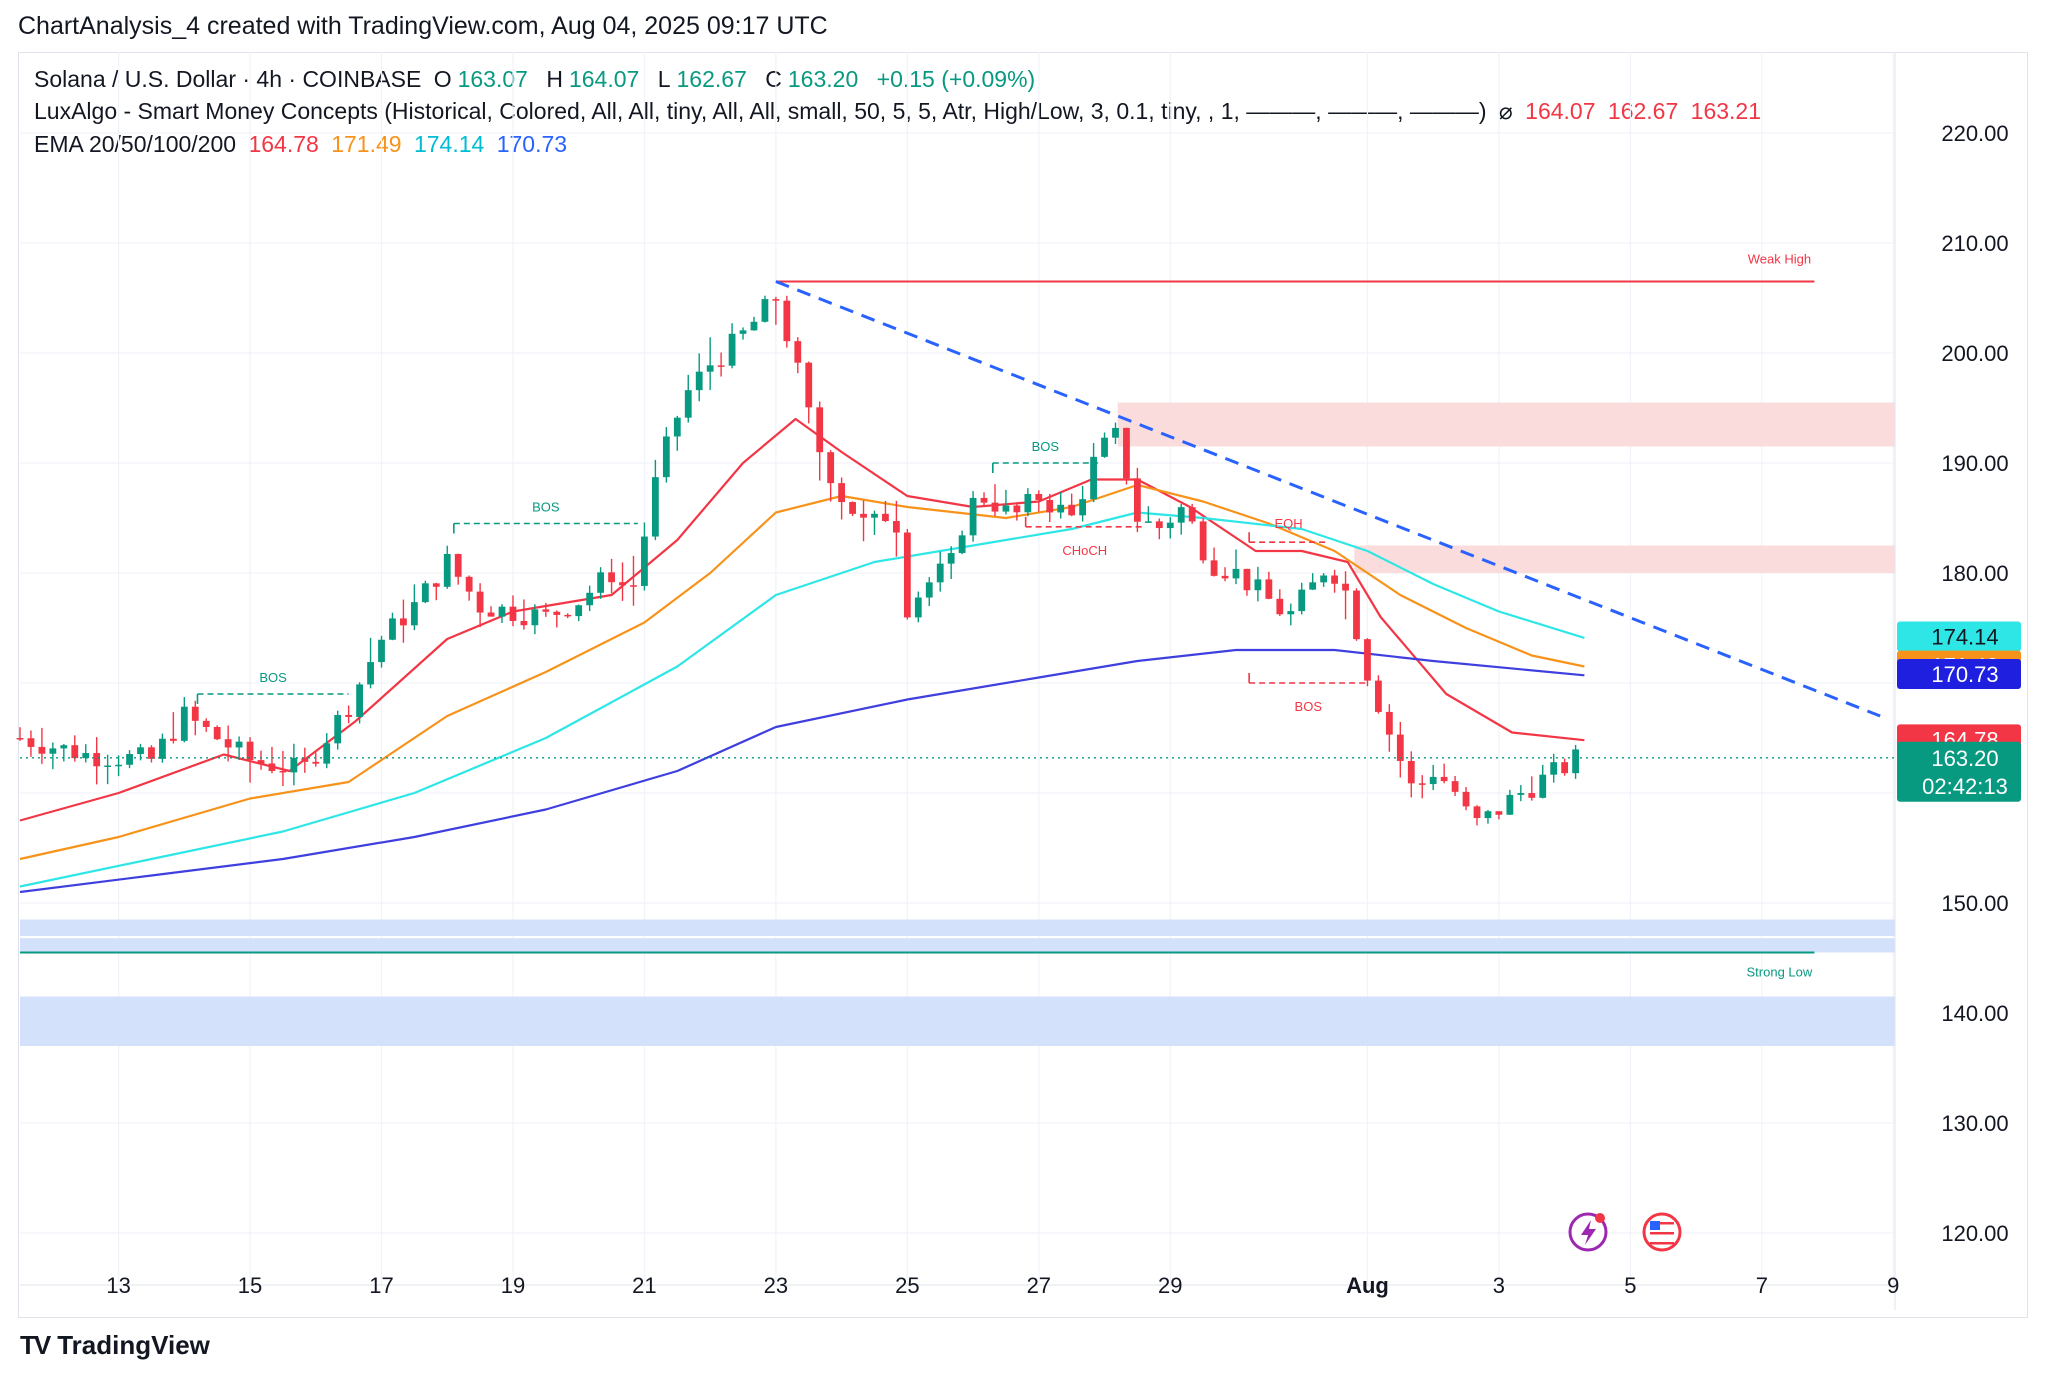  Describe the element at coordinates (532, 144) in the screenshot. I see `ema200-value: 170.73` at that location.